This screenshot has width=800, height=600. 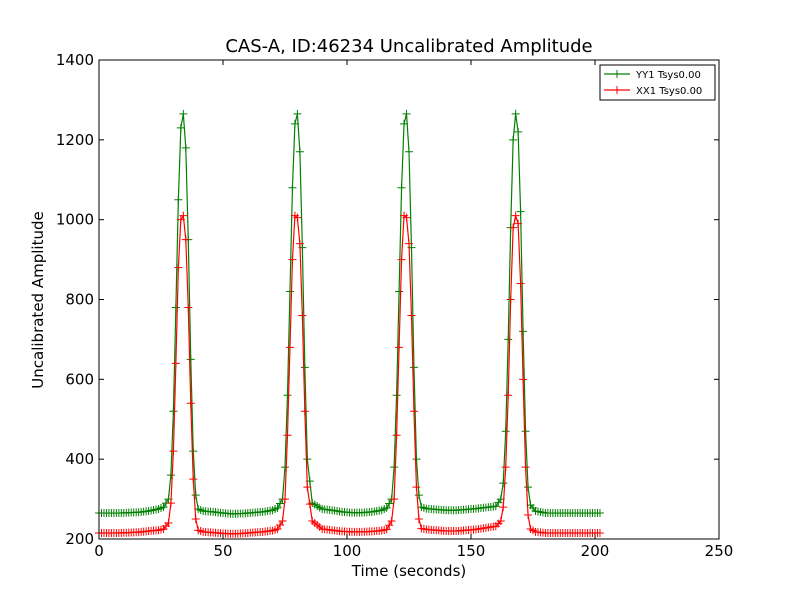 I want to click on y-tick-label: 600, so click(x=79, y=379).